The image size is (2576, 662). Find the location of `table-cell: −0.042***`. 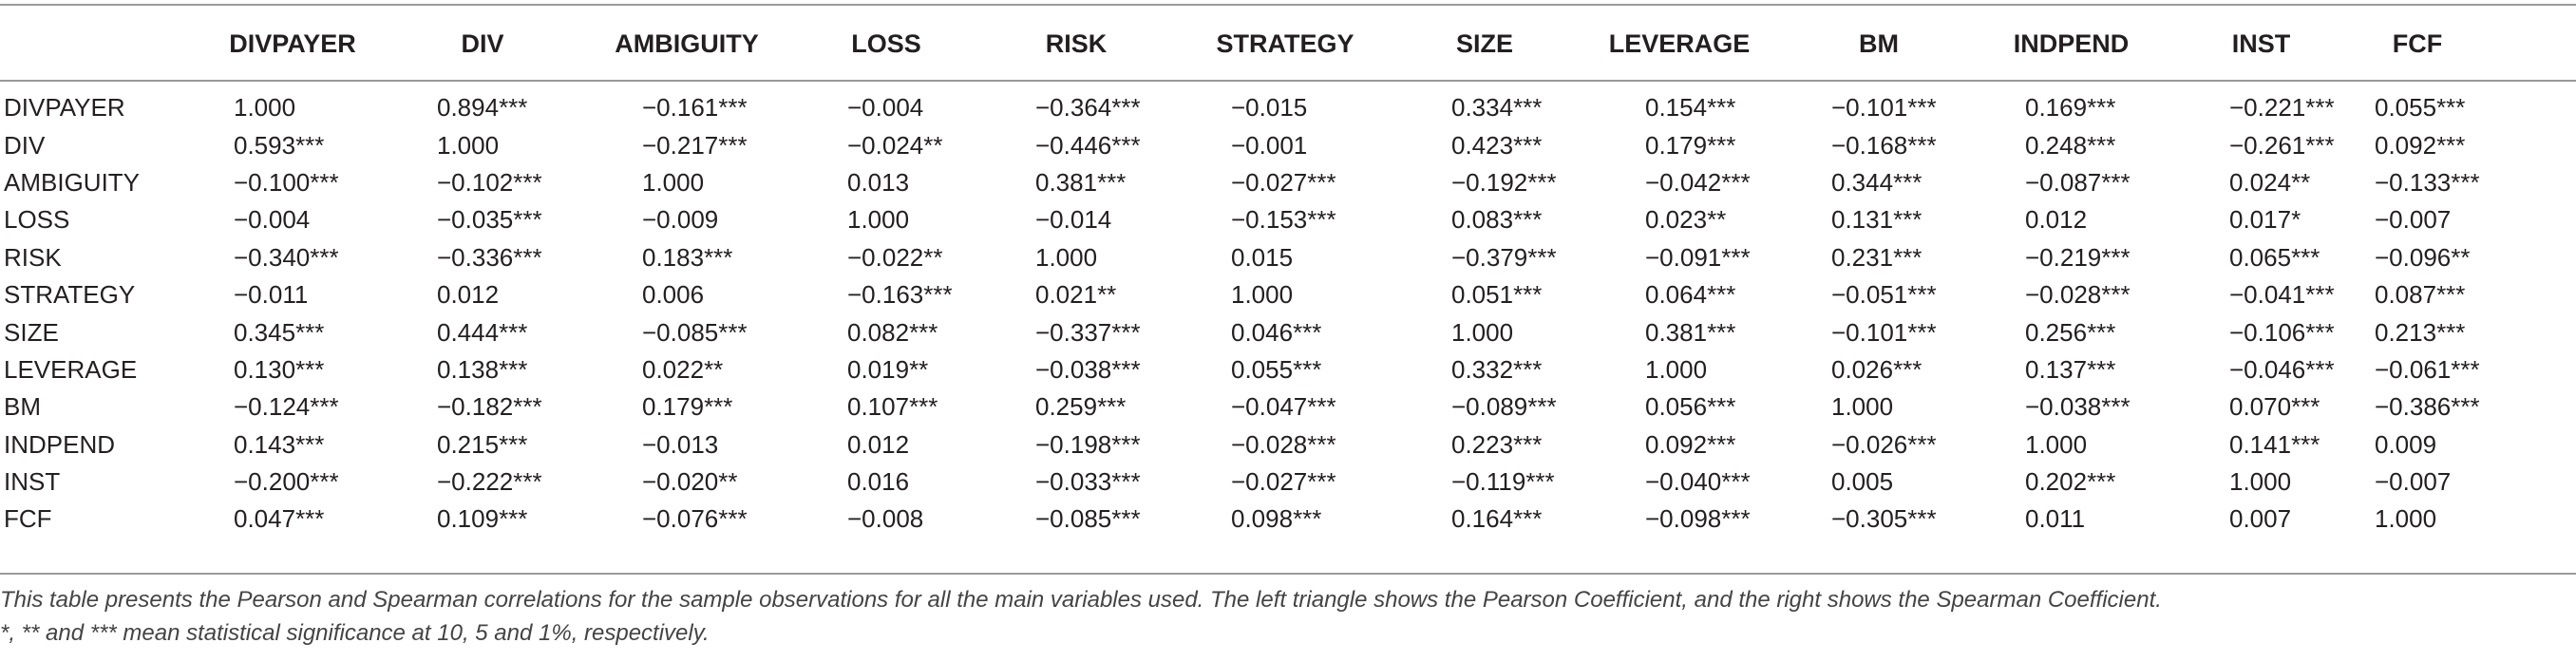

table-cell: −0.042*** is located at coordinates (1698, 182).